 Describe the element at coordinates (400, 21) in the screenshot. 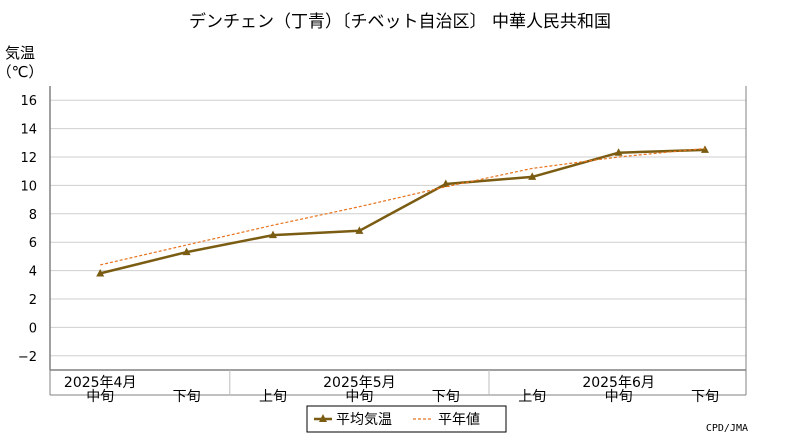

I see `chart-title: デンチェン（丁青）〔チベット自治区〕 中華人民共和国` at that location.